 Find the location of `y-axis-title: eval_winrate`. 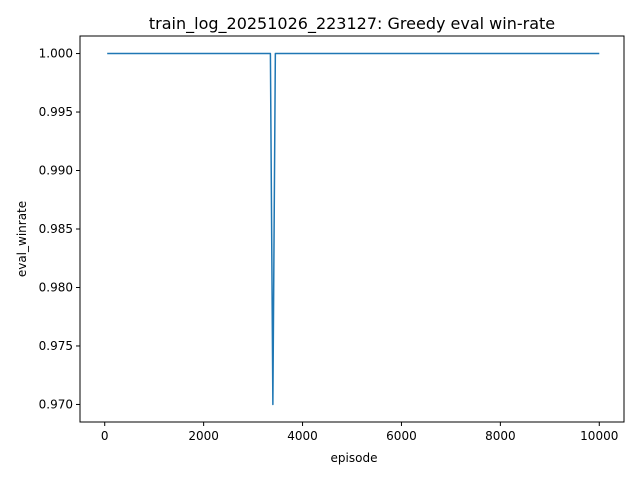

y-axis-title: eval_winrate is located at coordinates (22, 239).